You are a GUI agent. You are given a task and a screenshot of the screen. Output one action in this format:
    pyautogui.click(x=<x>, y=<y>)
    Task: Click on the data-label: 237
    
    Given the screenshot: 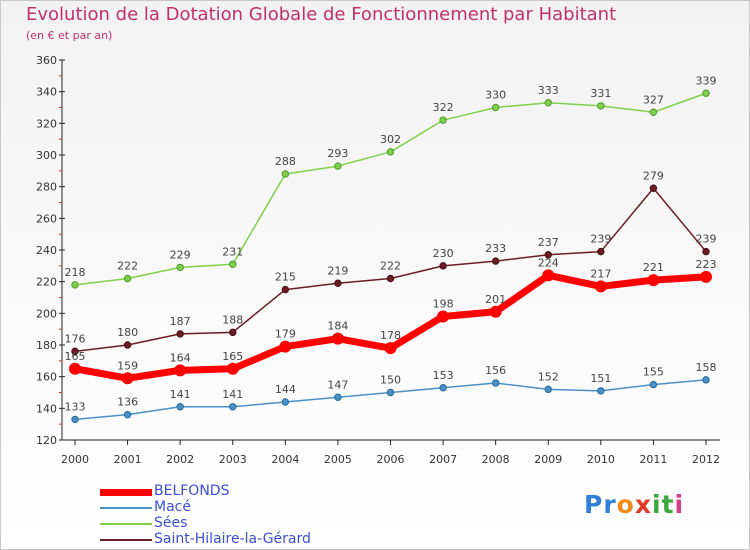 What is the action you would take?
    pyautogui.click(x=548, y=242)
    